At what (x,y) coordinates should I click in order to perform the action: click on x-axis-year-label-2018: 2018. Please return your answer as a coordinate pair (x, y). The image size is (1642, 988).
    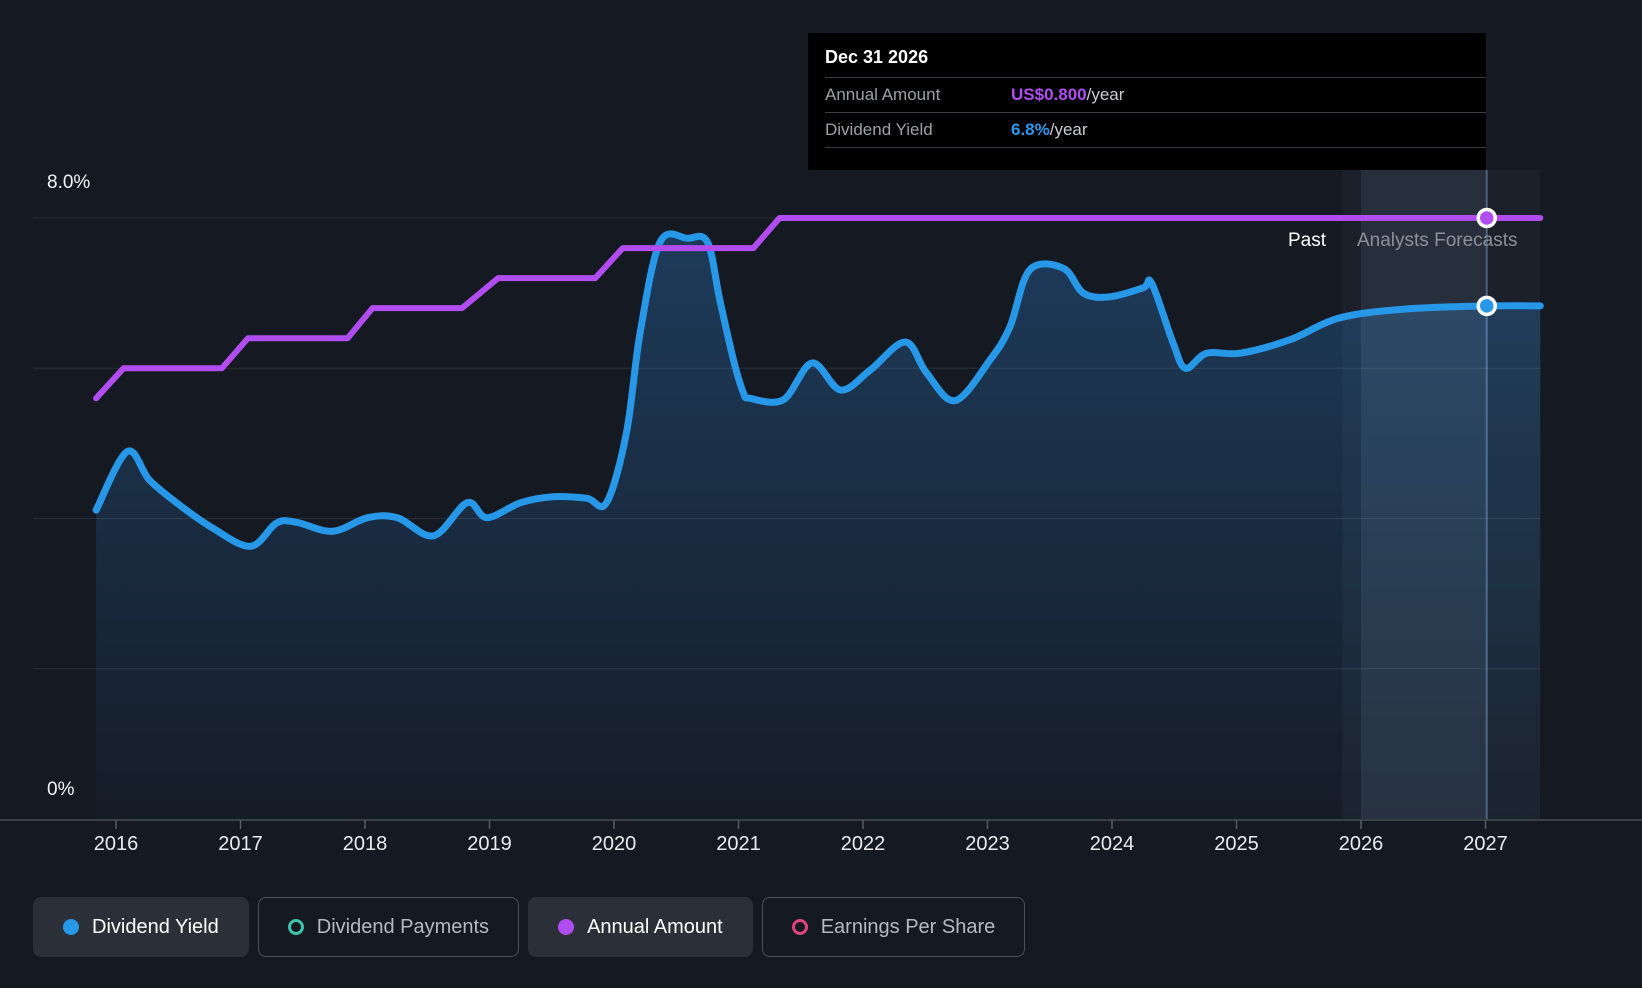
    Looking at the image, I should click on (365, 844).